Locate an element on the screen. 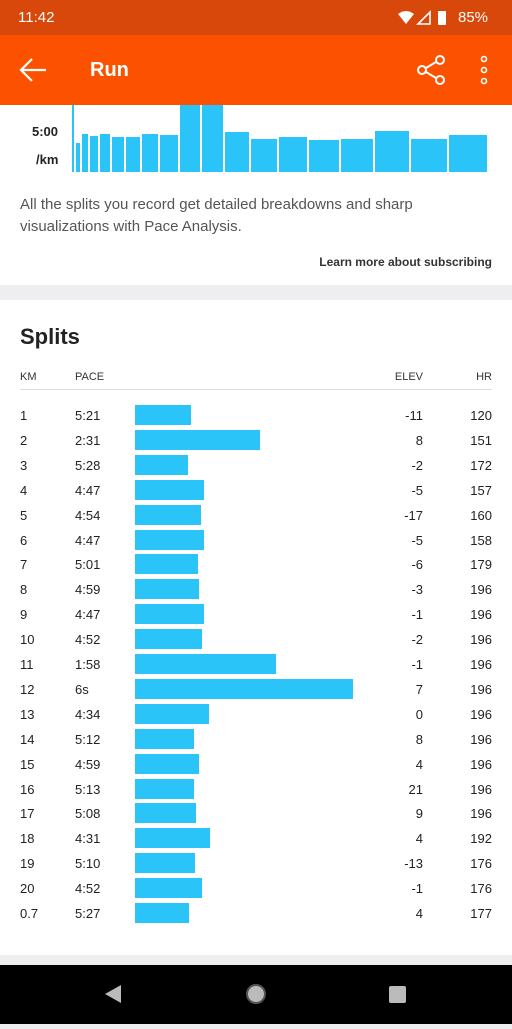 The width and height of the screenshot is (512, 1029). screen-title: Run is located at coordinates (109, 70).